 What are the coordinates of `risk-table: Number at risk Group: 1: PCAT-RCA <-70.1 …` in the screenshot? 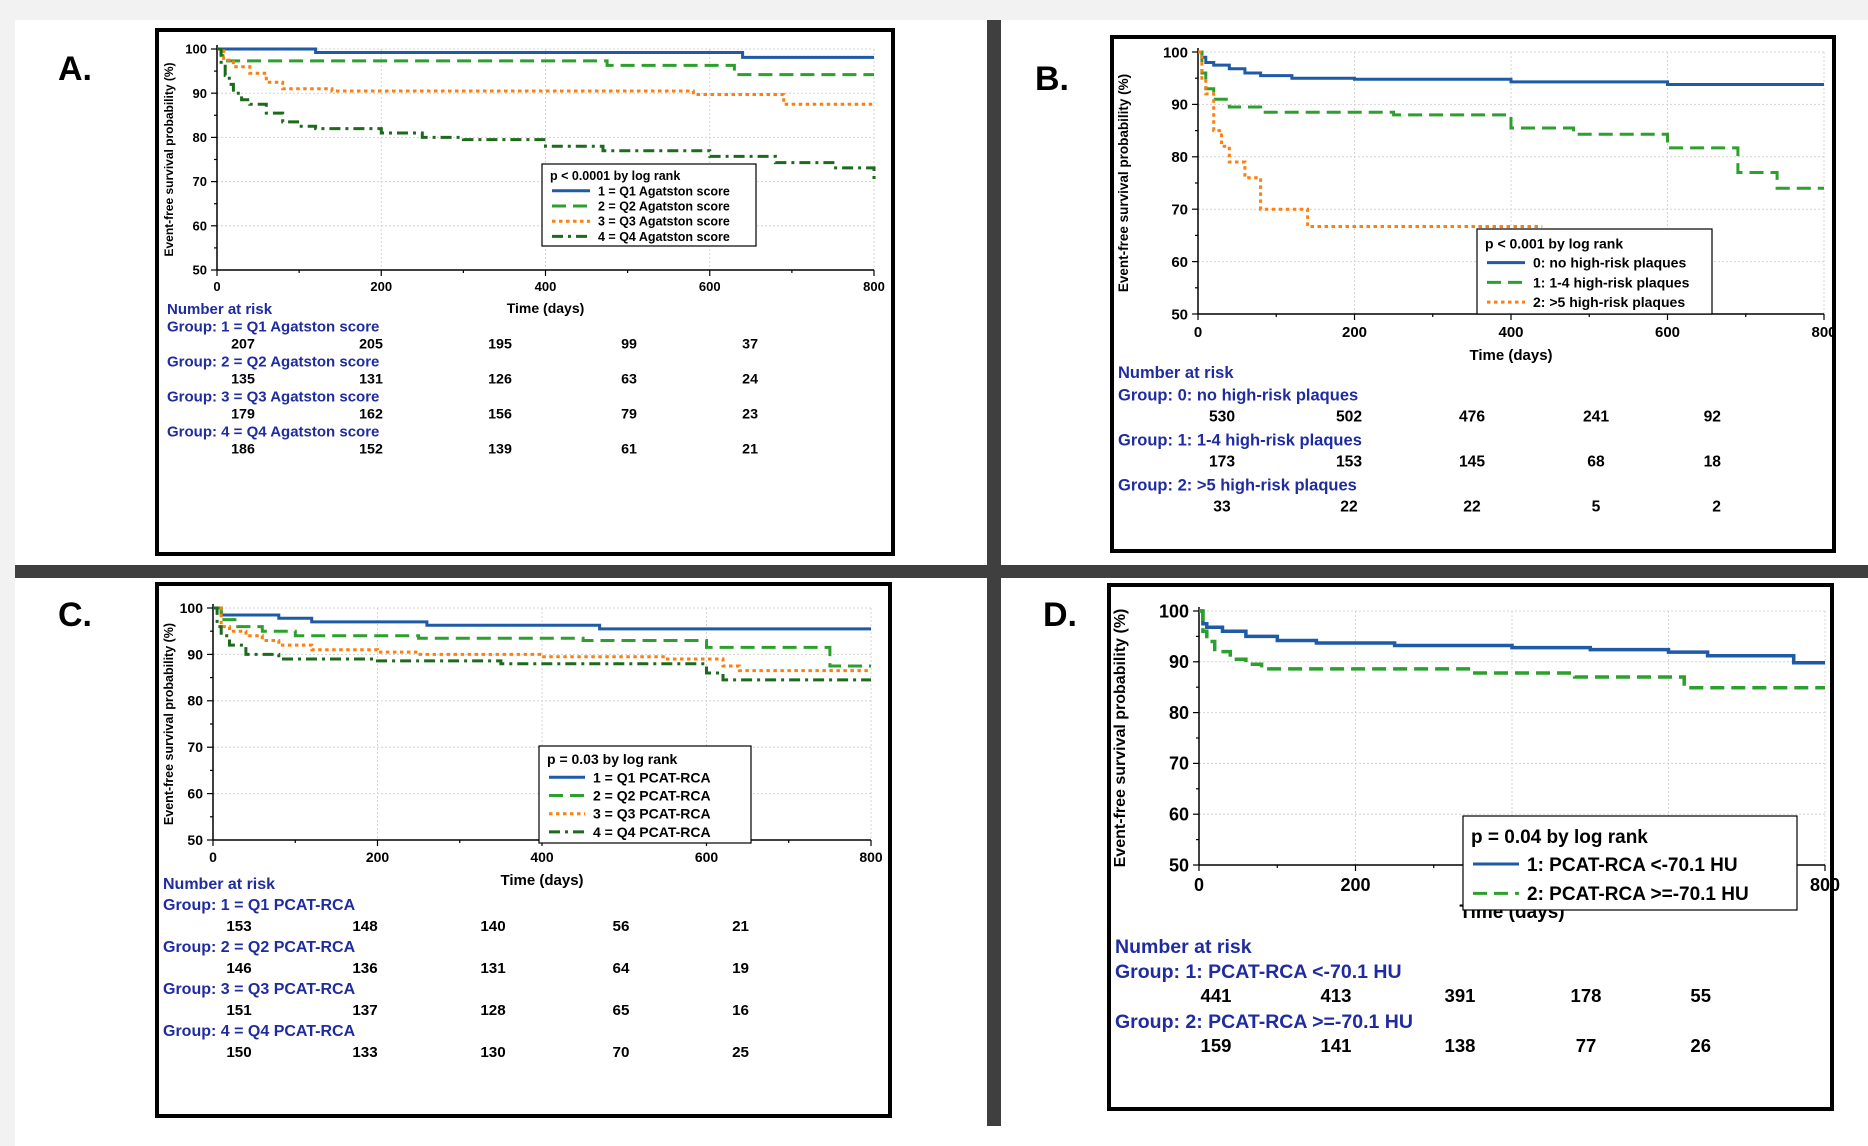 It's located at (1413, 996).